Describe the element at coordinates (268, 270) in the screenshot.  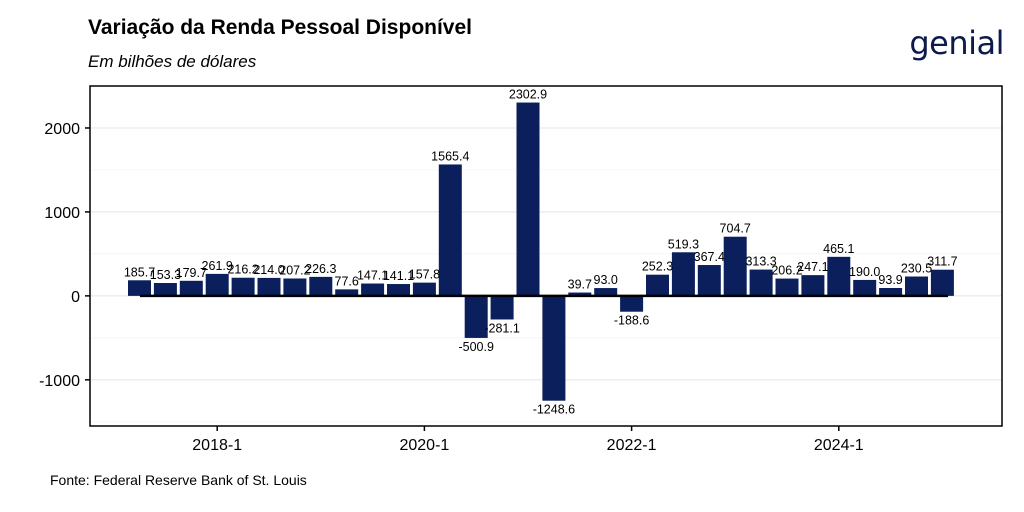
I see `data-label: 214.0` at that location.